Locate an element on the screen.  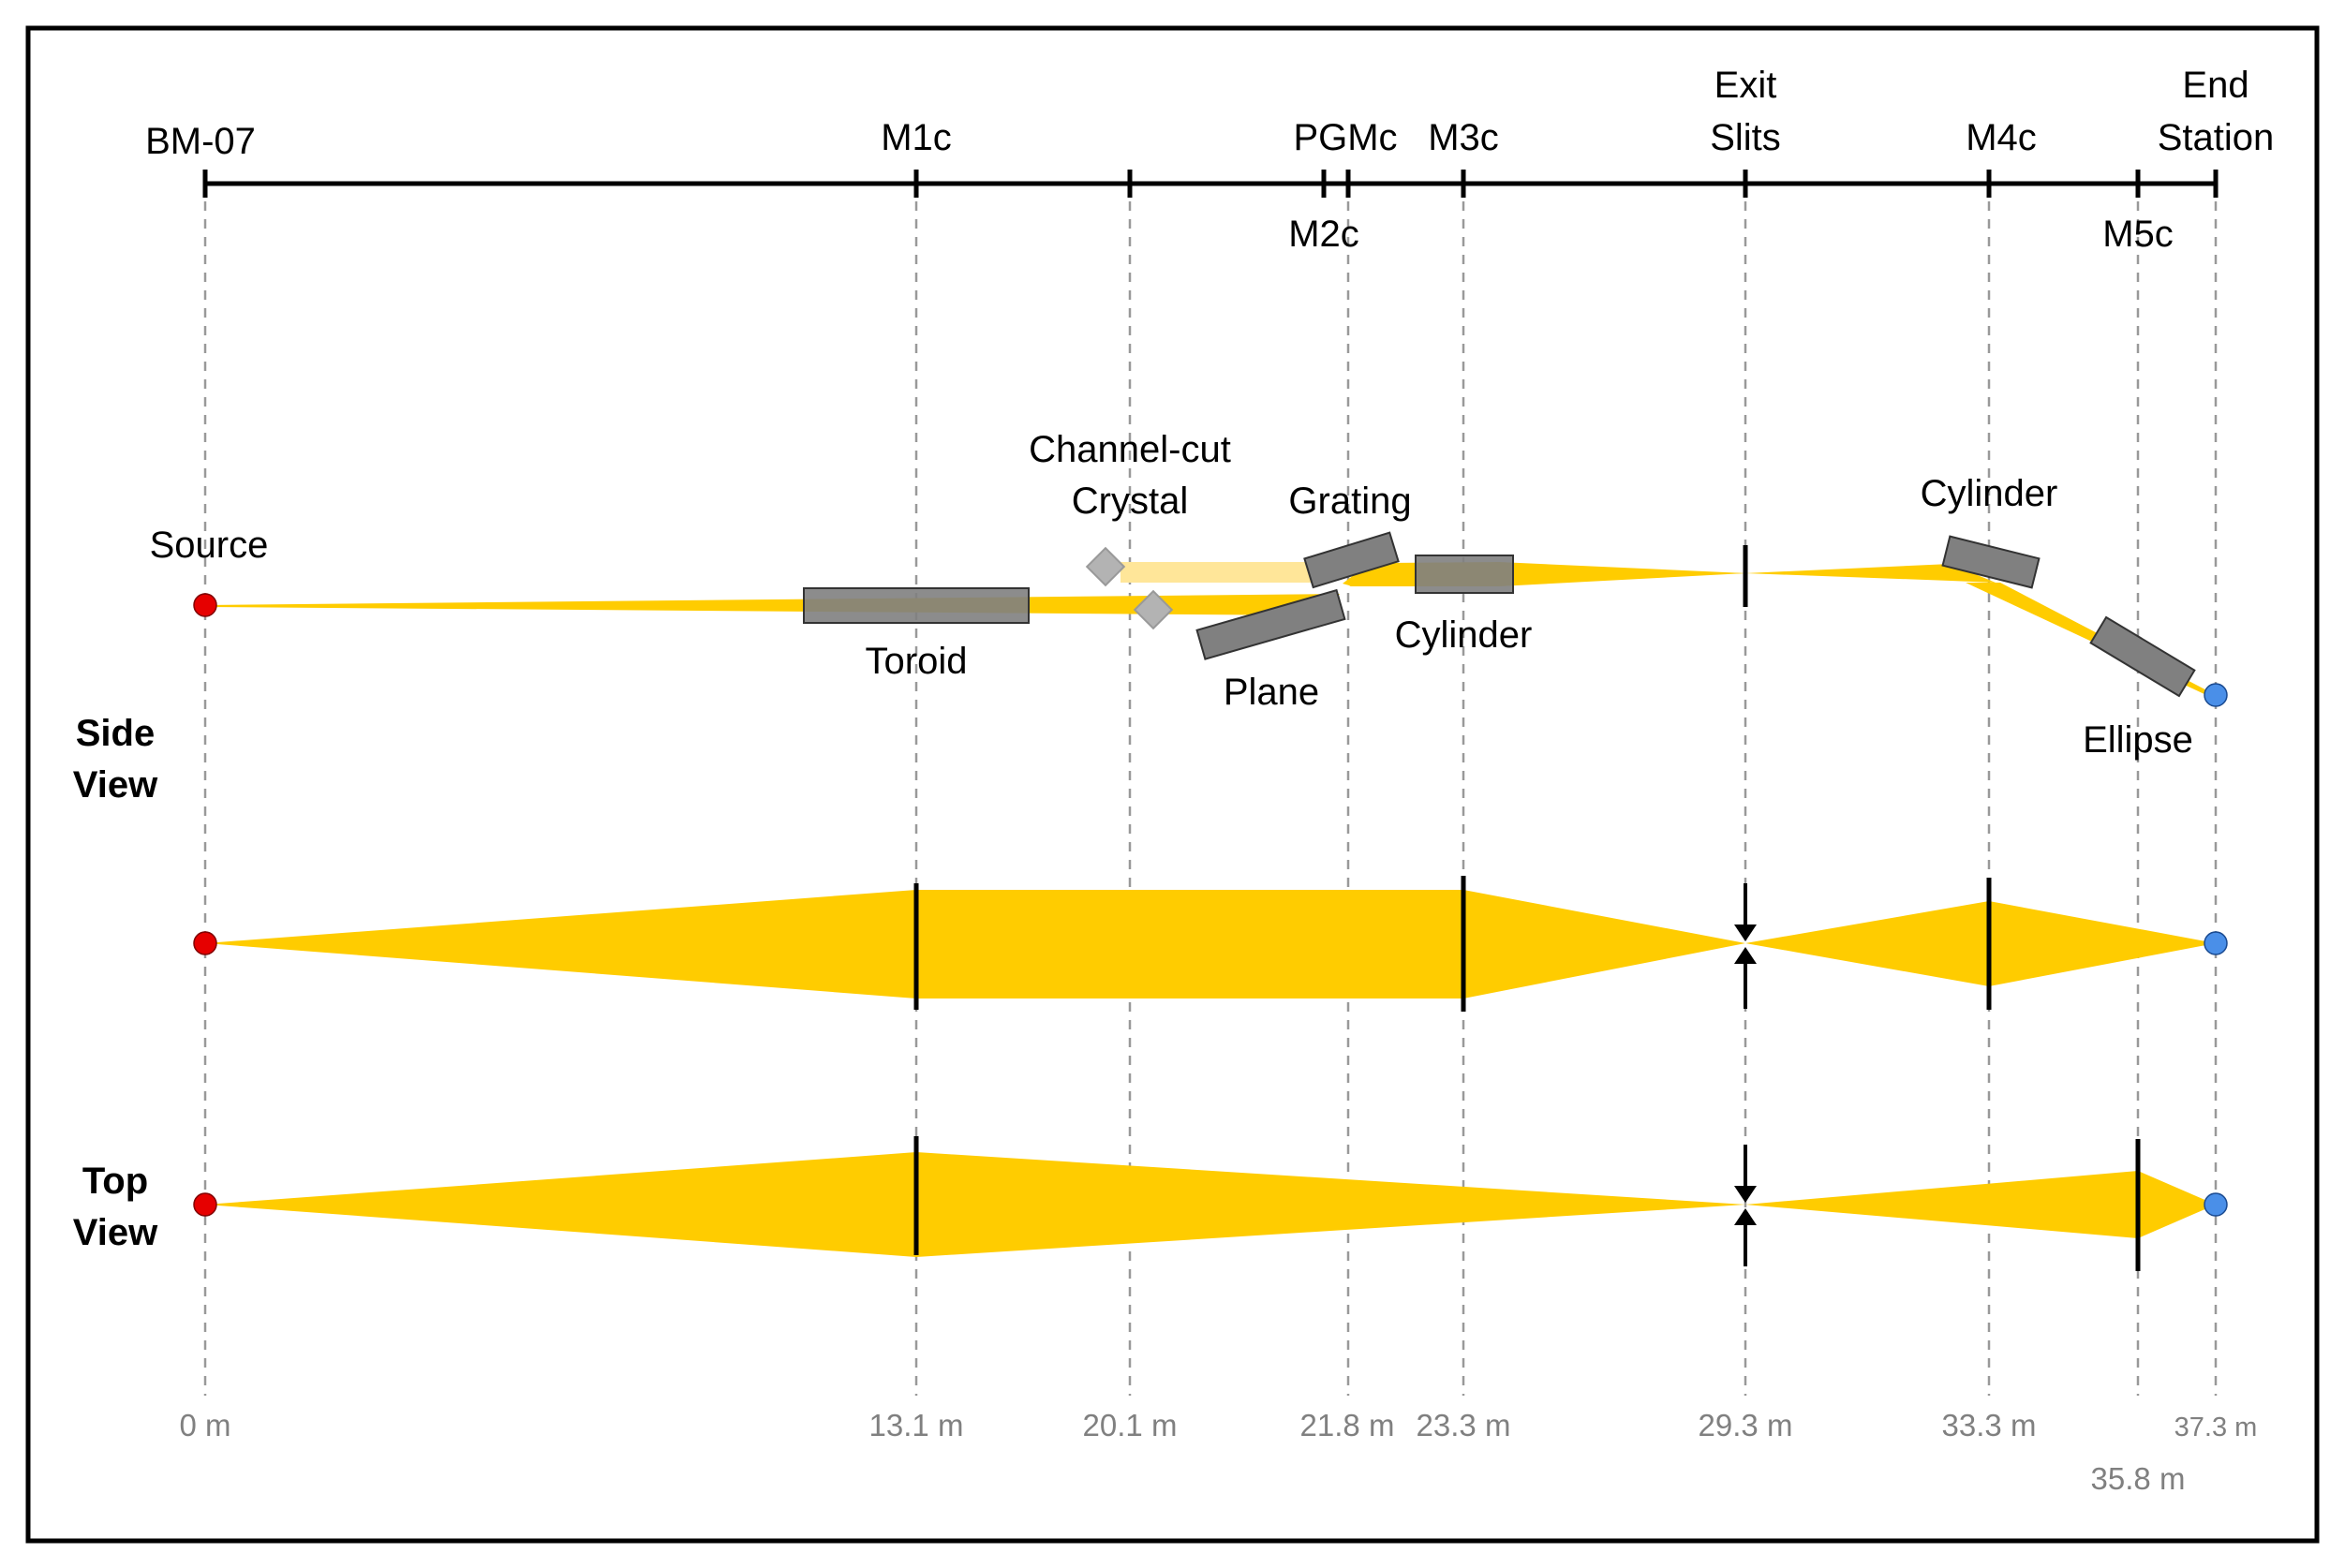
label-ellipse: Ellipse is located at coordinates (2138, 740).